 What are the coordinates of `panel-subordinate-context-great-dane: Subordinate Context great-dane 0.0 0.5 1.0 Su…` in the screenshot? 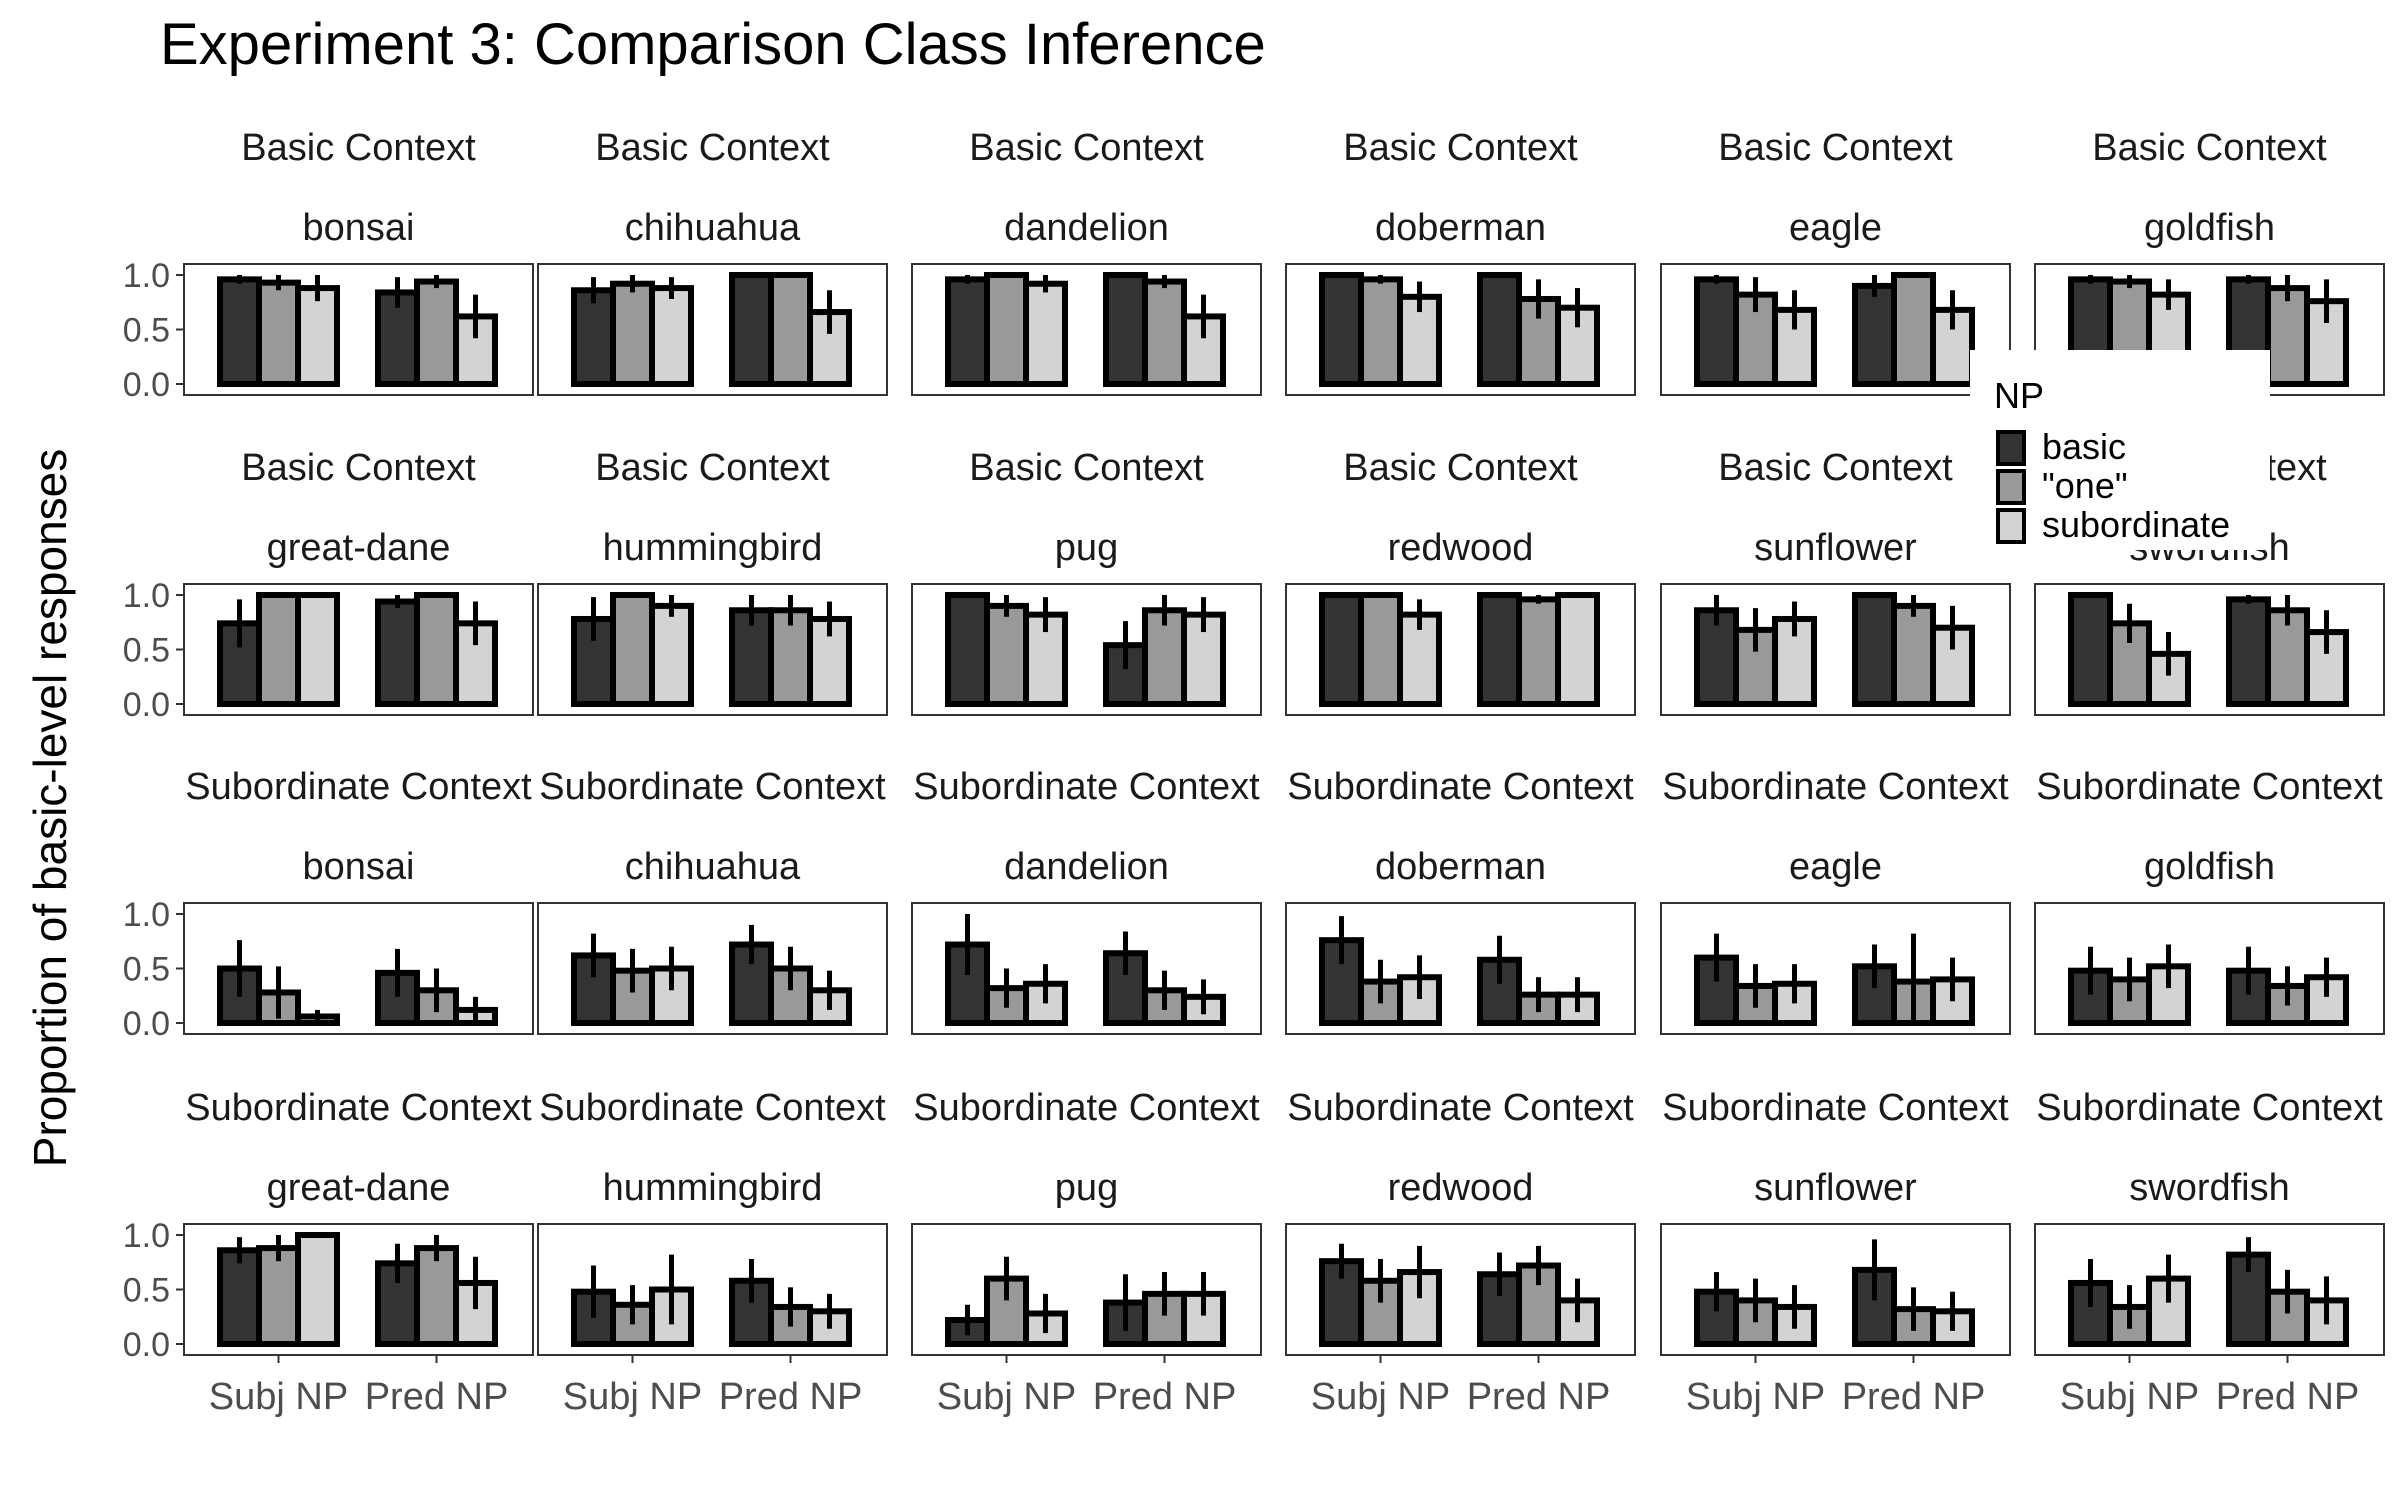 It's located at (328, 1252).